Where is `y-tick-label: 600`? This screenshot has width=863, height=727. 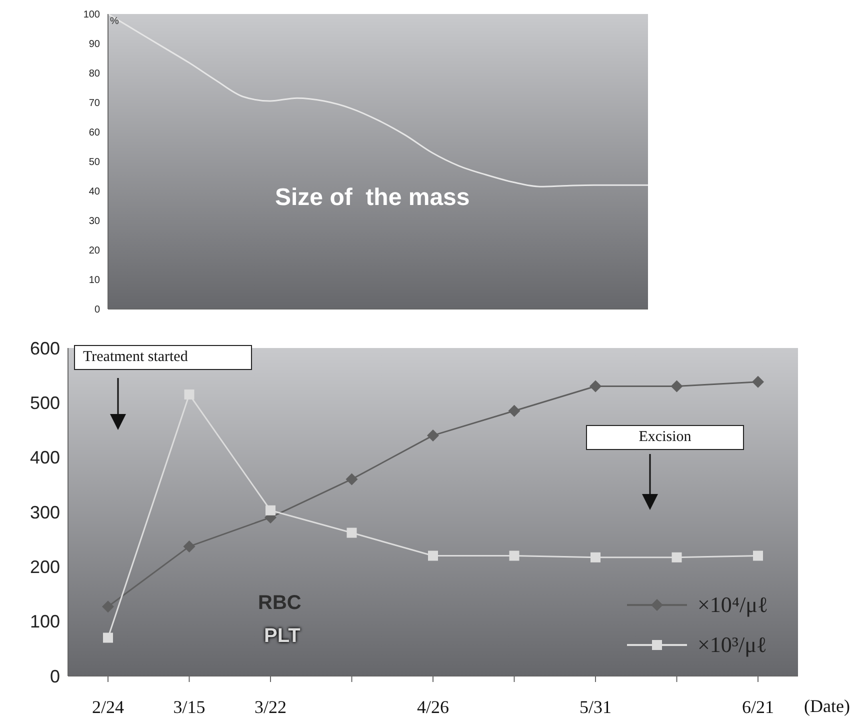 y-tick-label: 600 is located at coordinates (45, 348).